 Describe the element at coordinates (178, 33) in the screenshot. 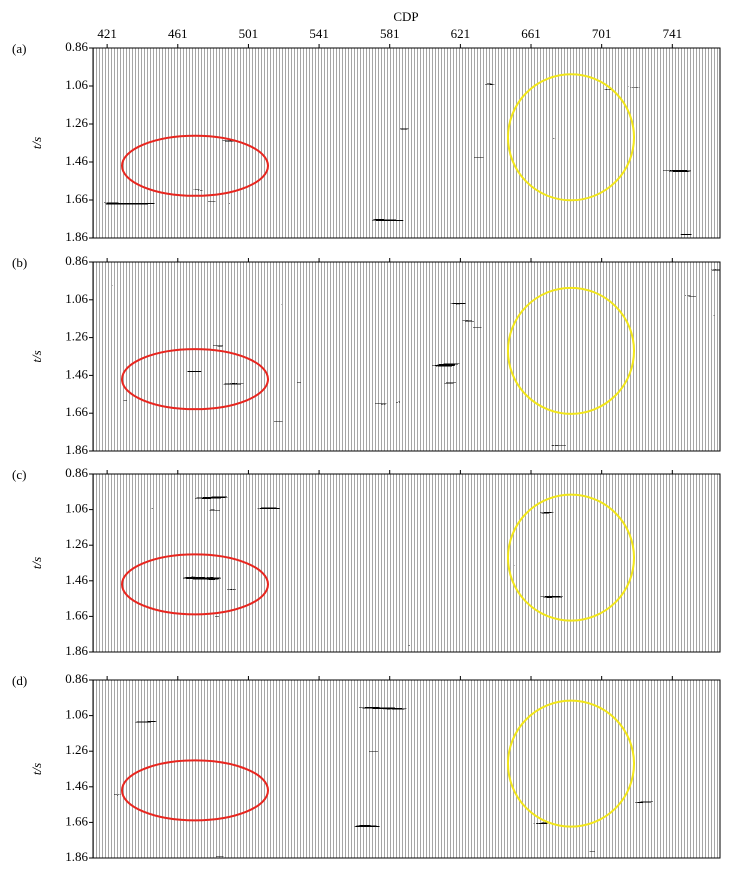

I see `x-tick-label: 461` at that location.